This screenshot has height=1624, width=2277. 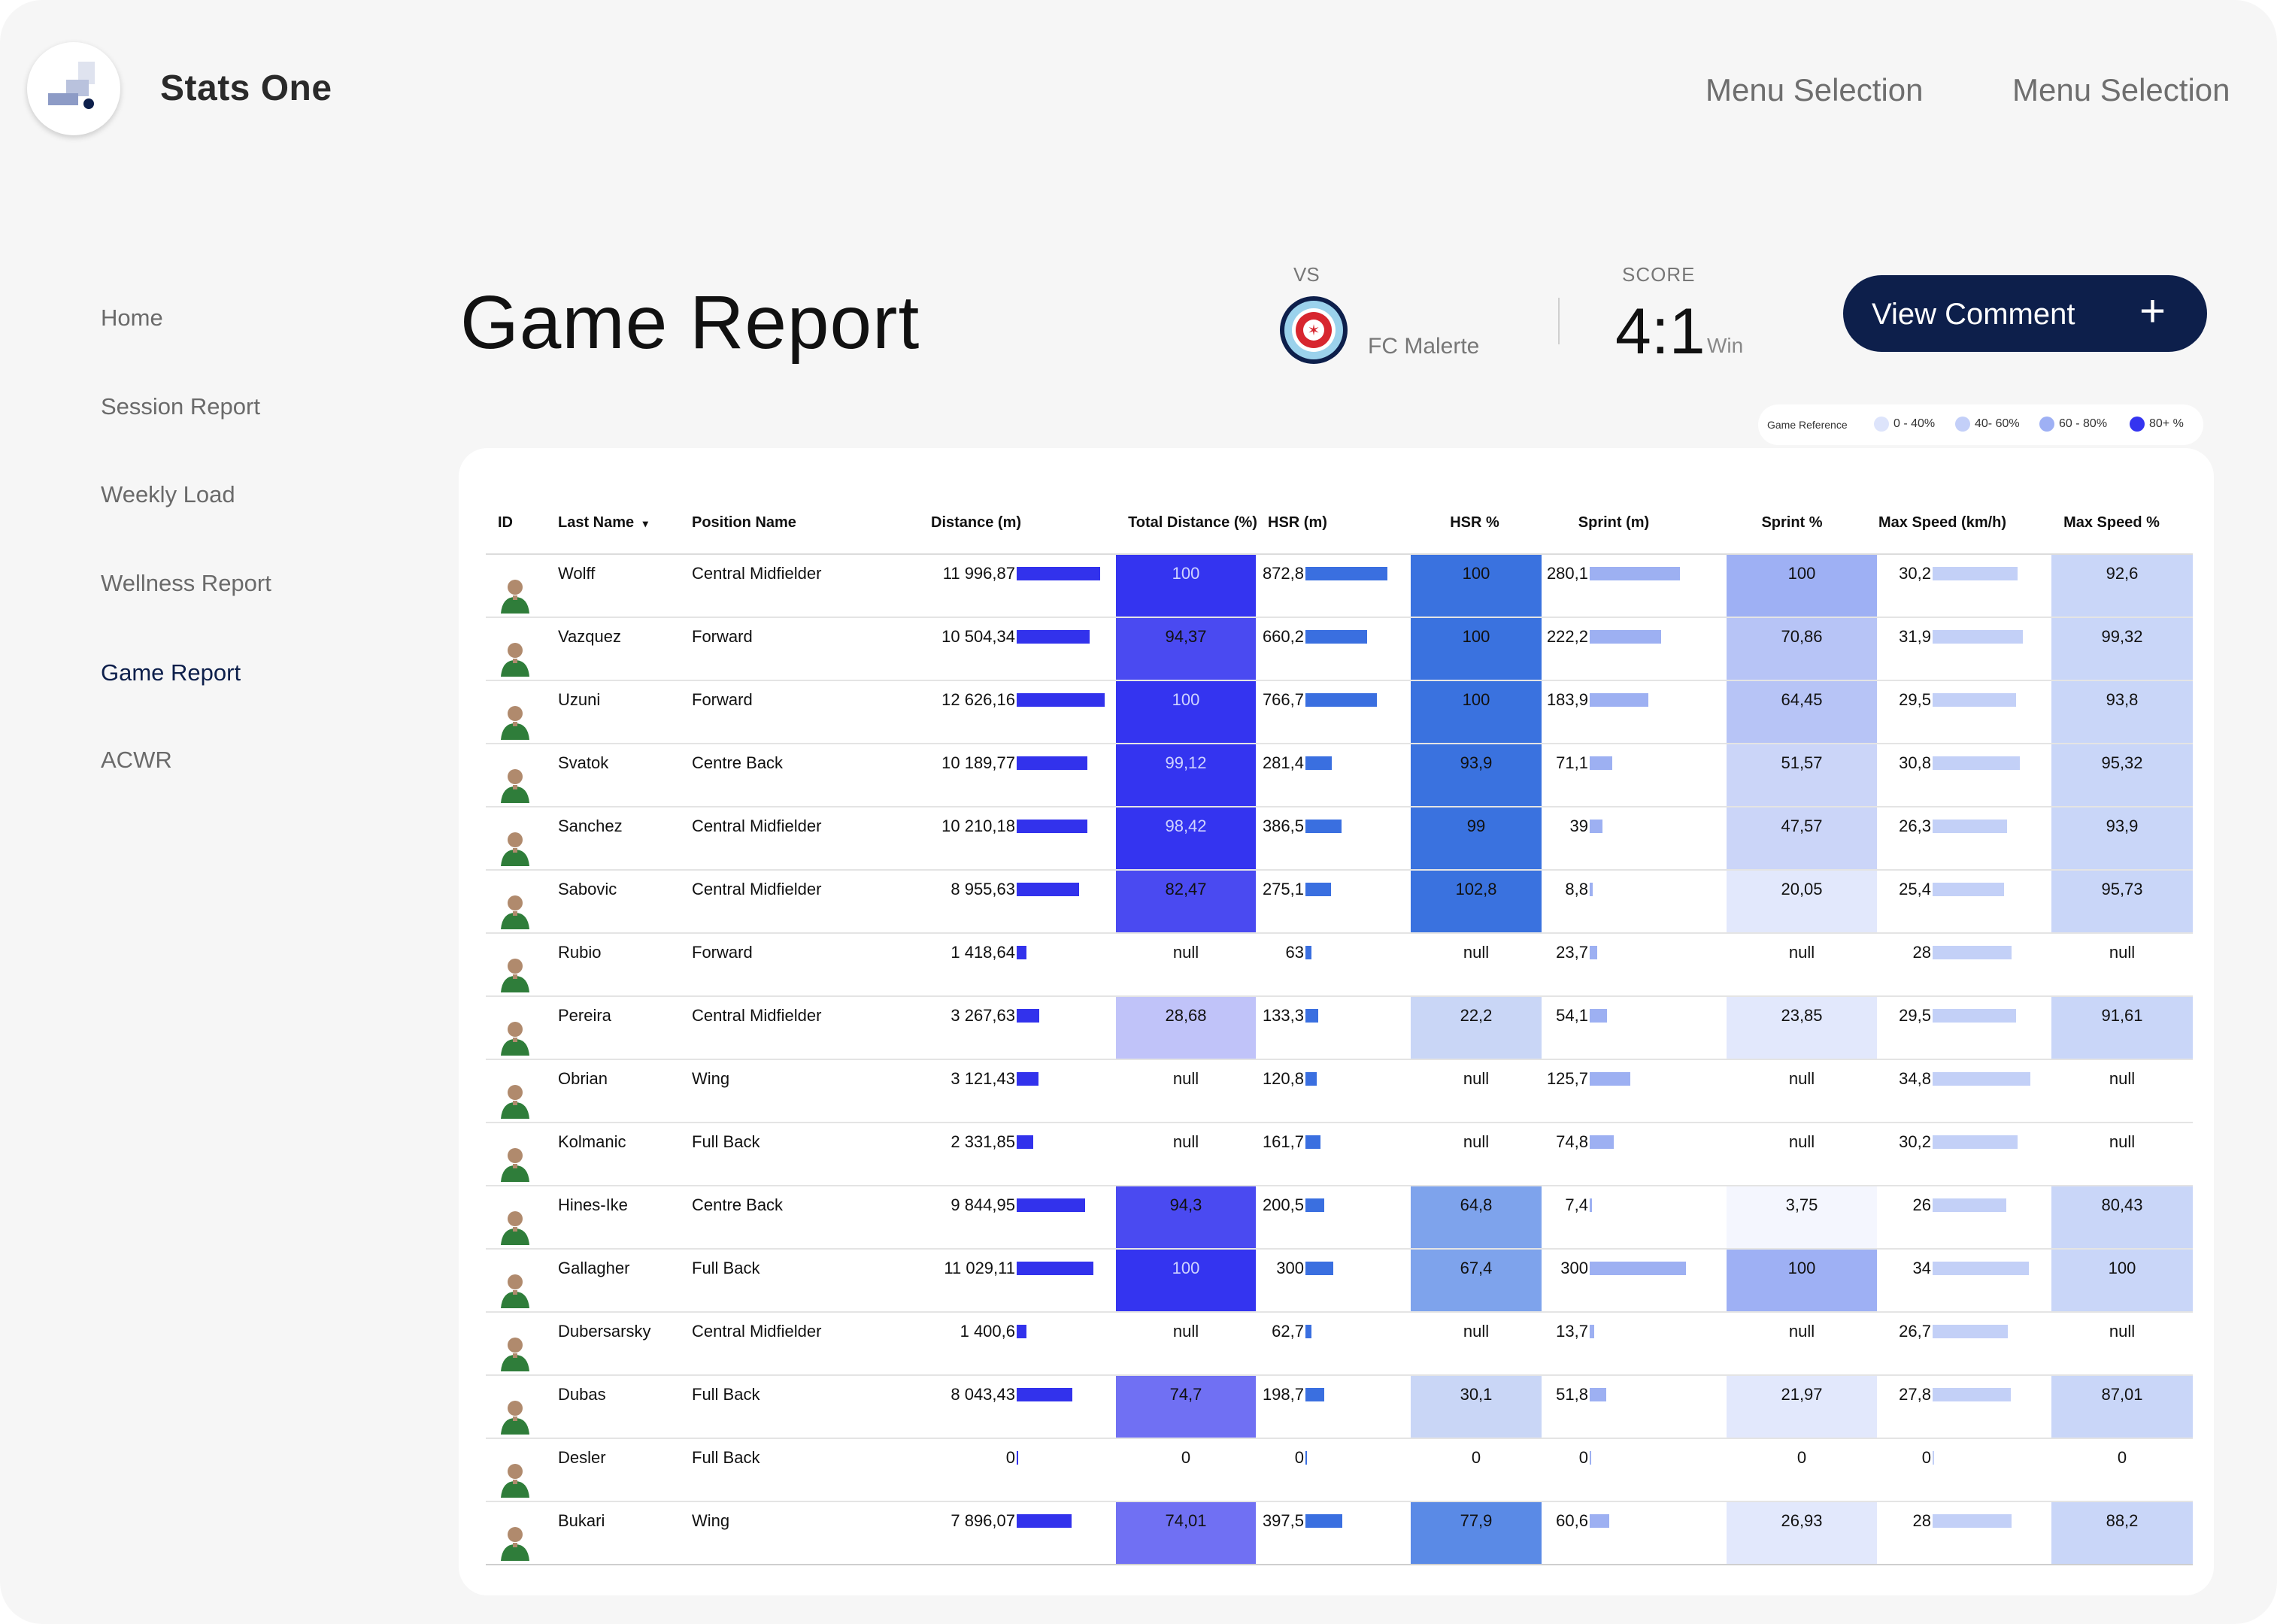 I want to click on sprint-pct-cell-value: 21,97, so click(x=1802, y=1394).